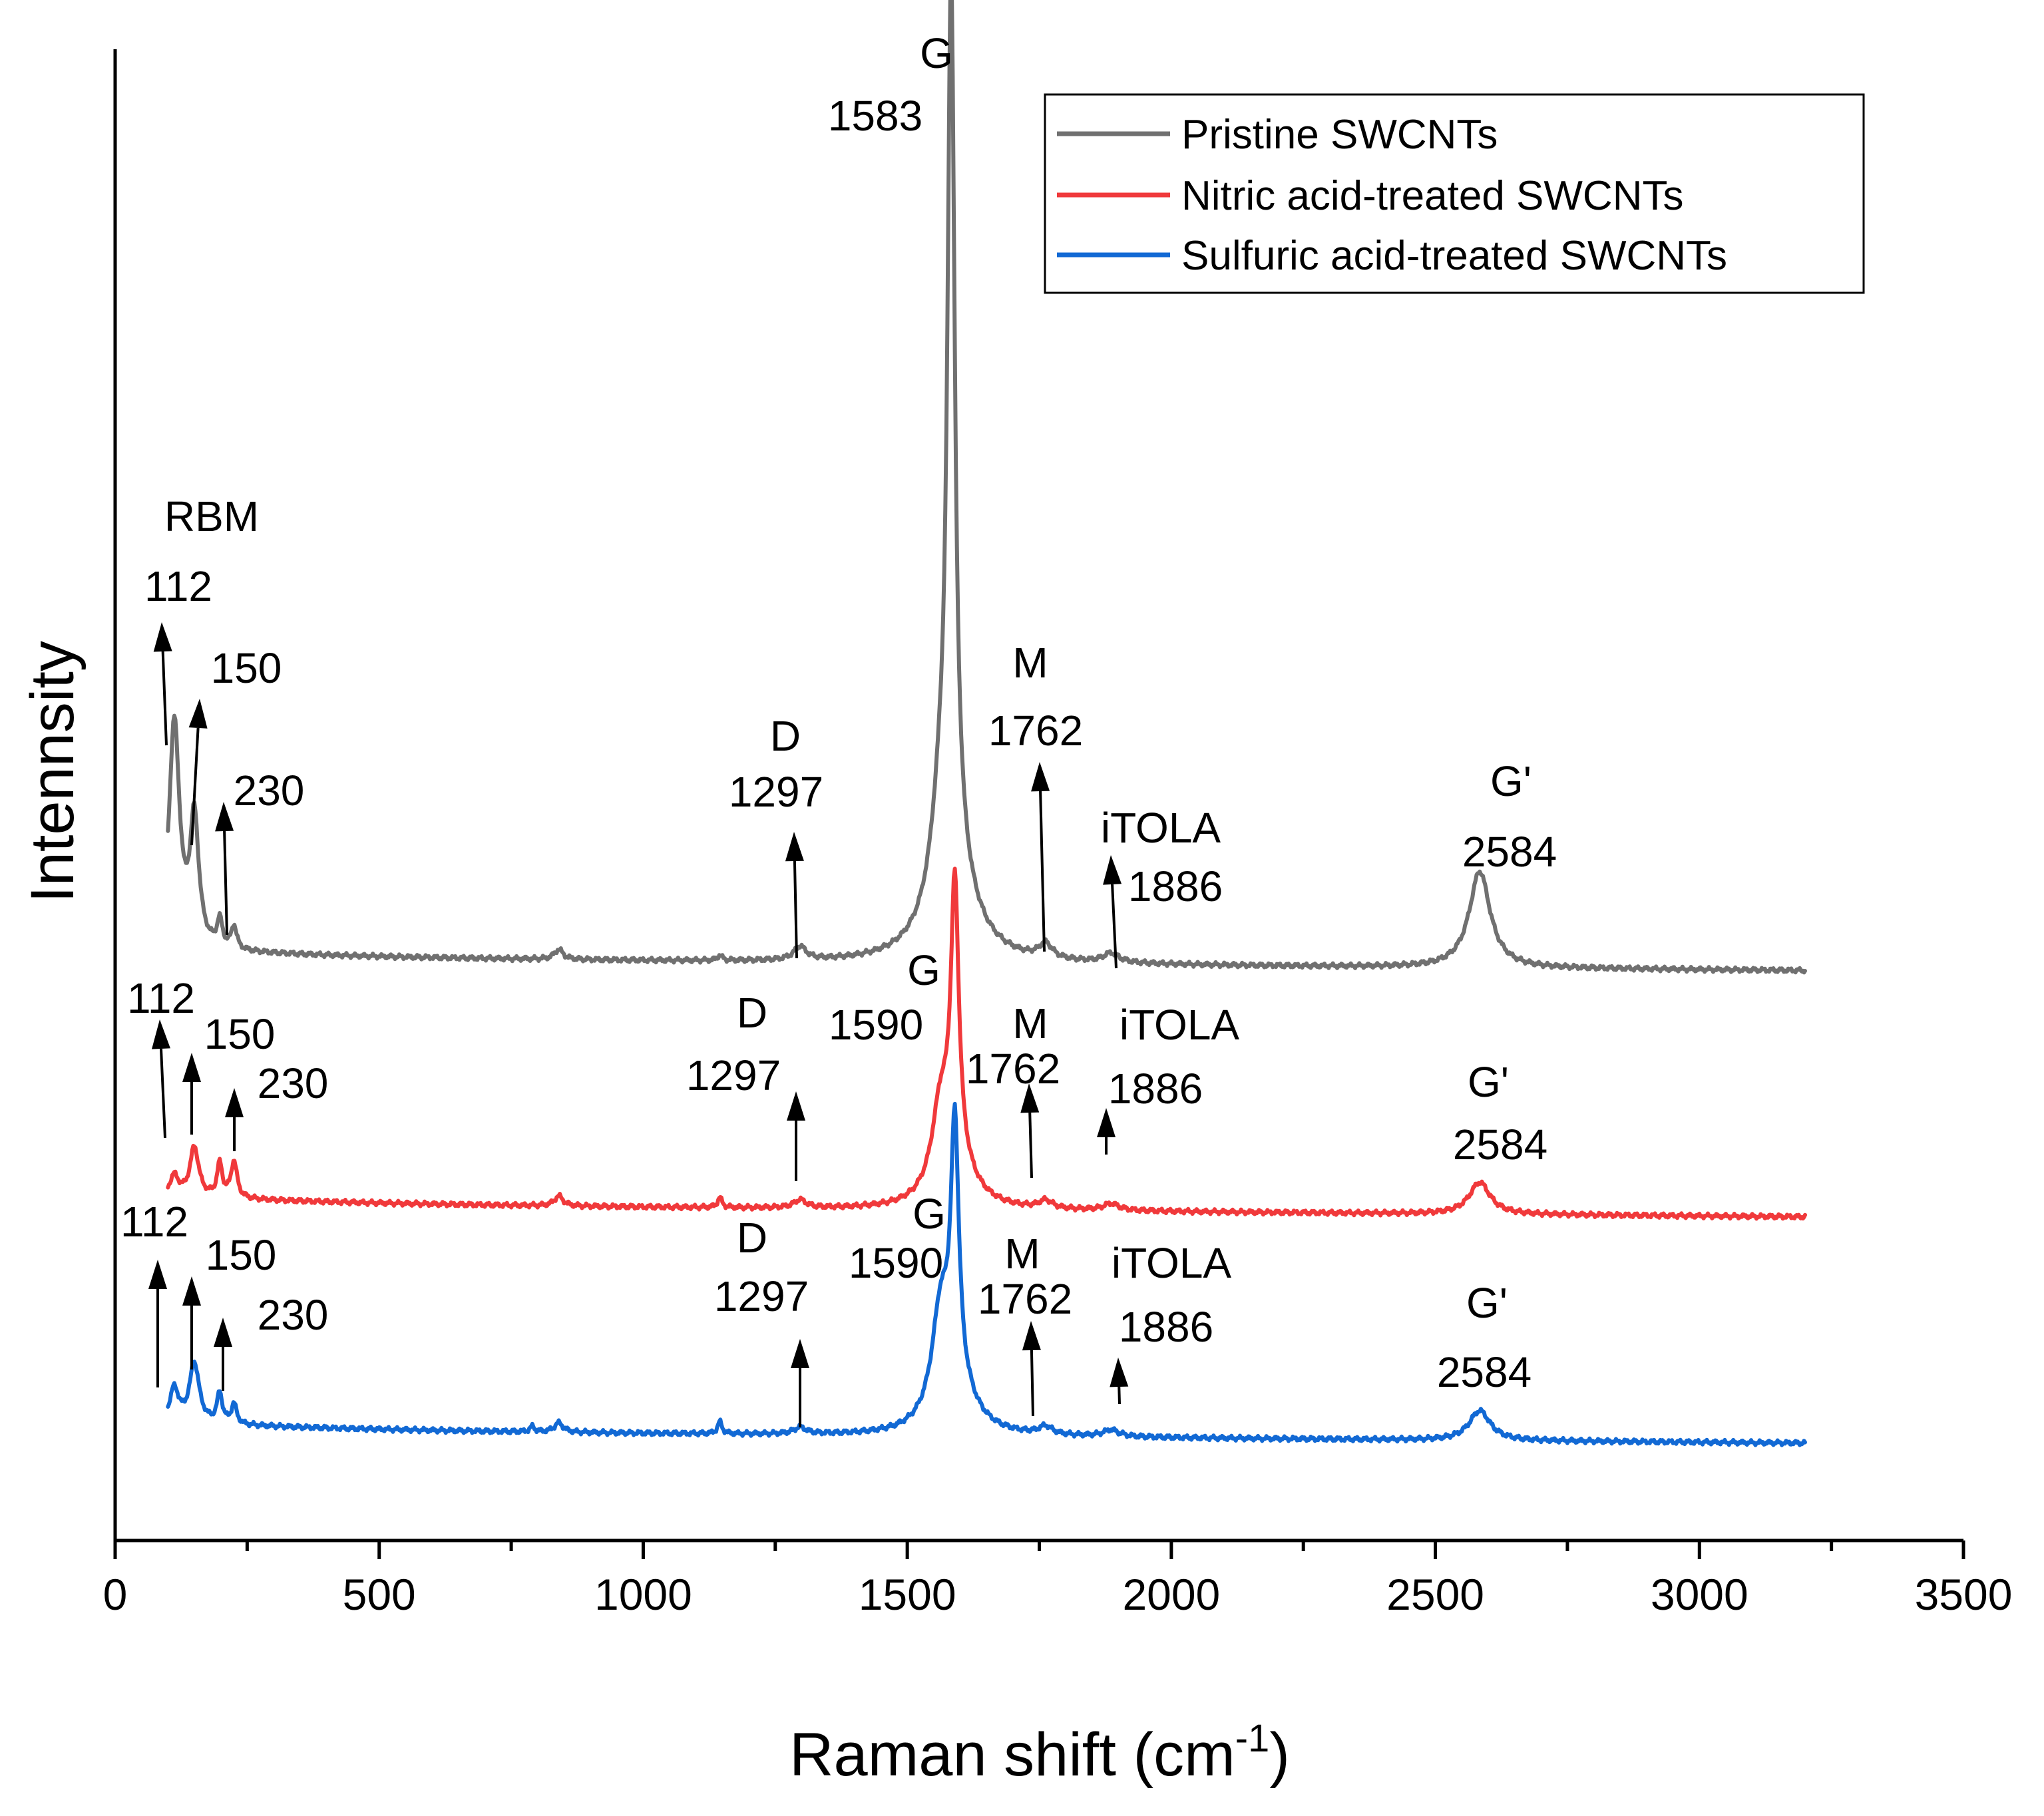 The height and width of the screenshot is (1816, 2044). What do you see at coordinates (269, 791) in the screenshot?
I see `annot-pristine-230: 230` at bounding box center [269, 791].